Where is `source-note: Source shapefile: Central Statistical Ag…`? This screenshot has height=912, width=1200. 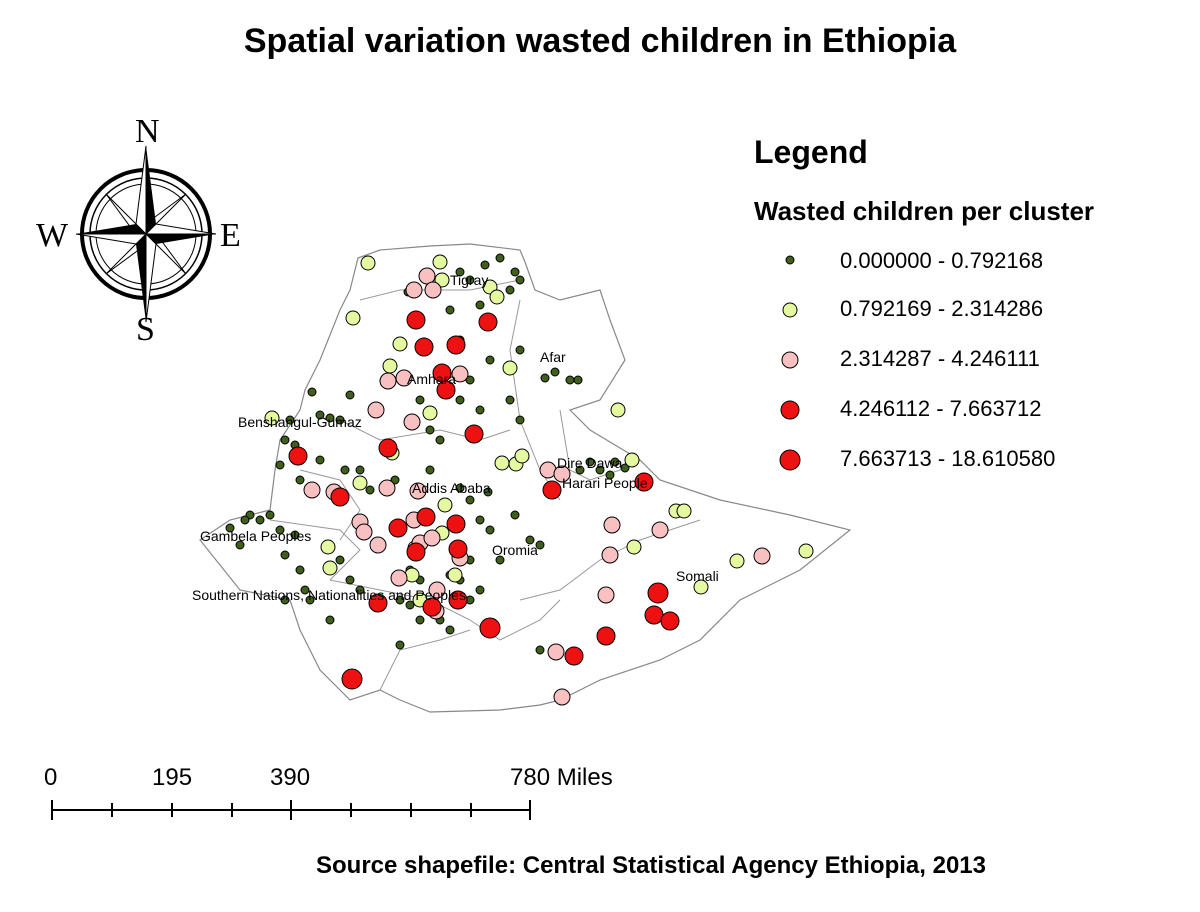
source-note: Source shapefile: Central Statistical Ag… is located at coordinates (651, 865).